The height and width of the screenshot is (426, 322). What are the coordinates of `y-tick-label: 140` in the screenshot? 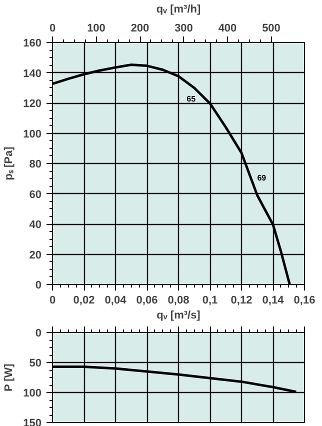 It's located at (32, 74).